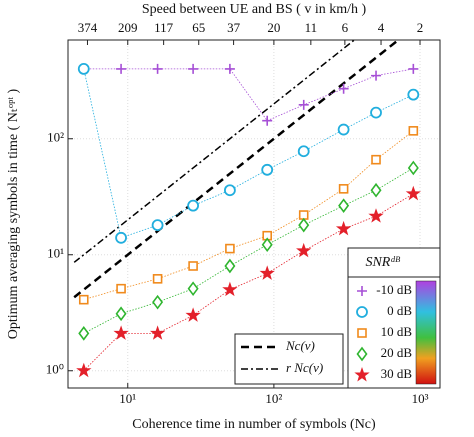 The image size is (474, 437). What do you see at coordinates (55, 253) in the screenshot?
I see `y-tick-label: 10¹` at bounding box center [55, 253].